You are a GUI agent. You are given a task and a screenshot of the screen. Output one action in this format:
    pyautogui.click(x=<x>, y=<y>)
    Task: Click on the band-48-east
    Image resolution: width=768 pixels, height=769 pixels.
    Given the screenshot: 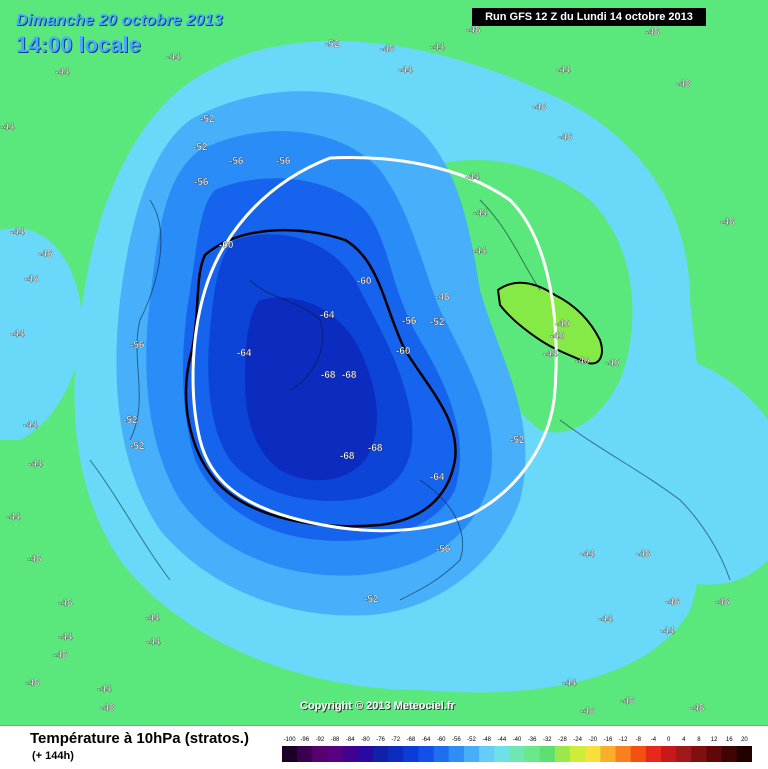 What is the action you would take?
    pyautogui.click(x=688, y=469)
    